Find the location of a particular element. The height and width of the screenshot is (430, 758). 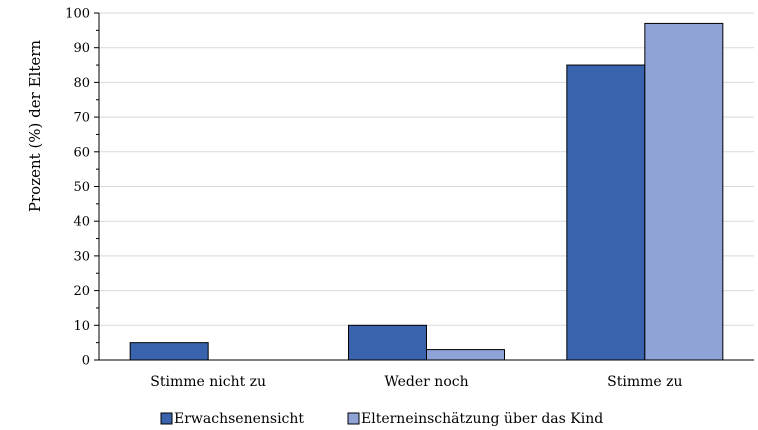

x-category-labels: Stimme nicht zu Weder noch Stimme zu is located at coordinates (416, 382).